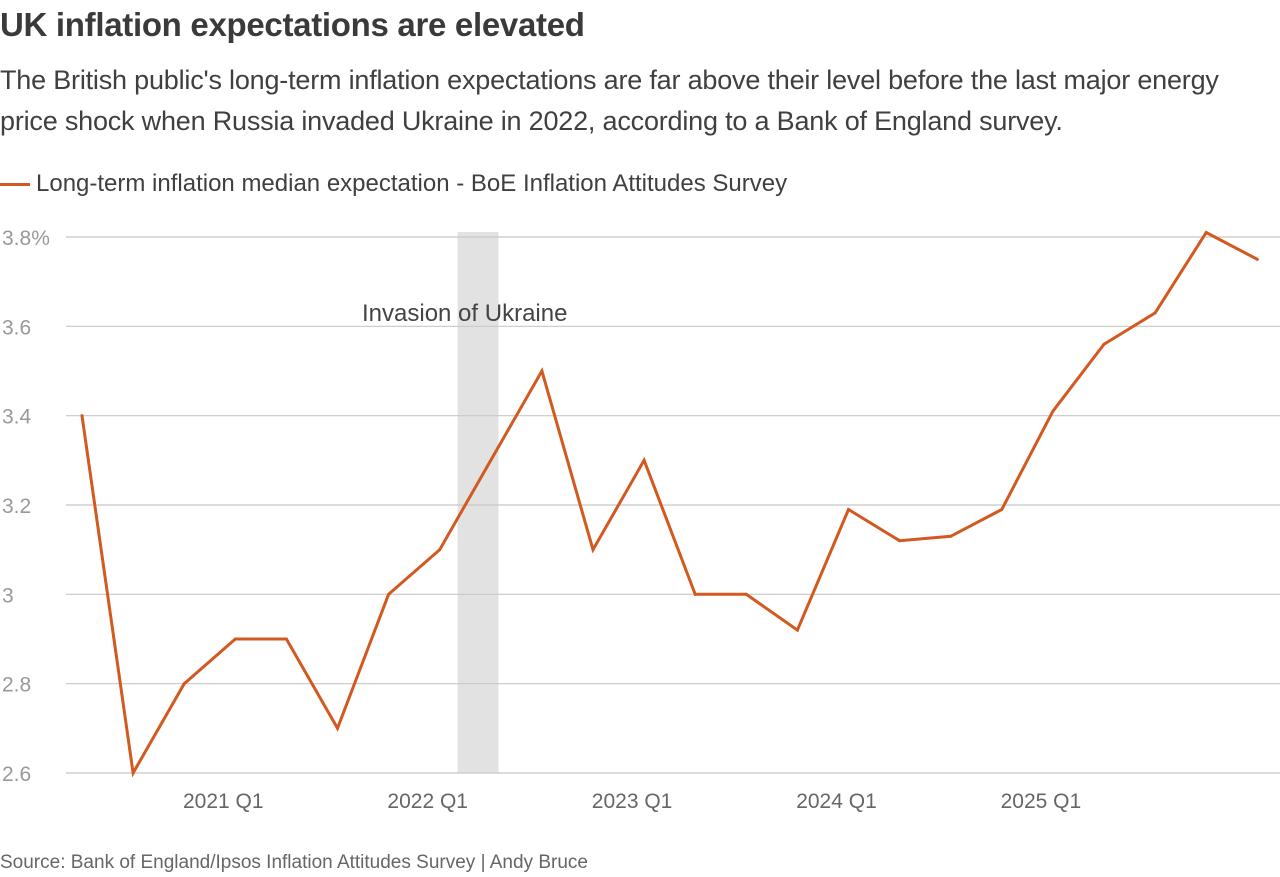 This screenshot has height=877, width=1280. What do you see at coordinates (26, 238) in the screenshot?
I see `y-tick-label: 3.8%` at bounding box center [26, 238].